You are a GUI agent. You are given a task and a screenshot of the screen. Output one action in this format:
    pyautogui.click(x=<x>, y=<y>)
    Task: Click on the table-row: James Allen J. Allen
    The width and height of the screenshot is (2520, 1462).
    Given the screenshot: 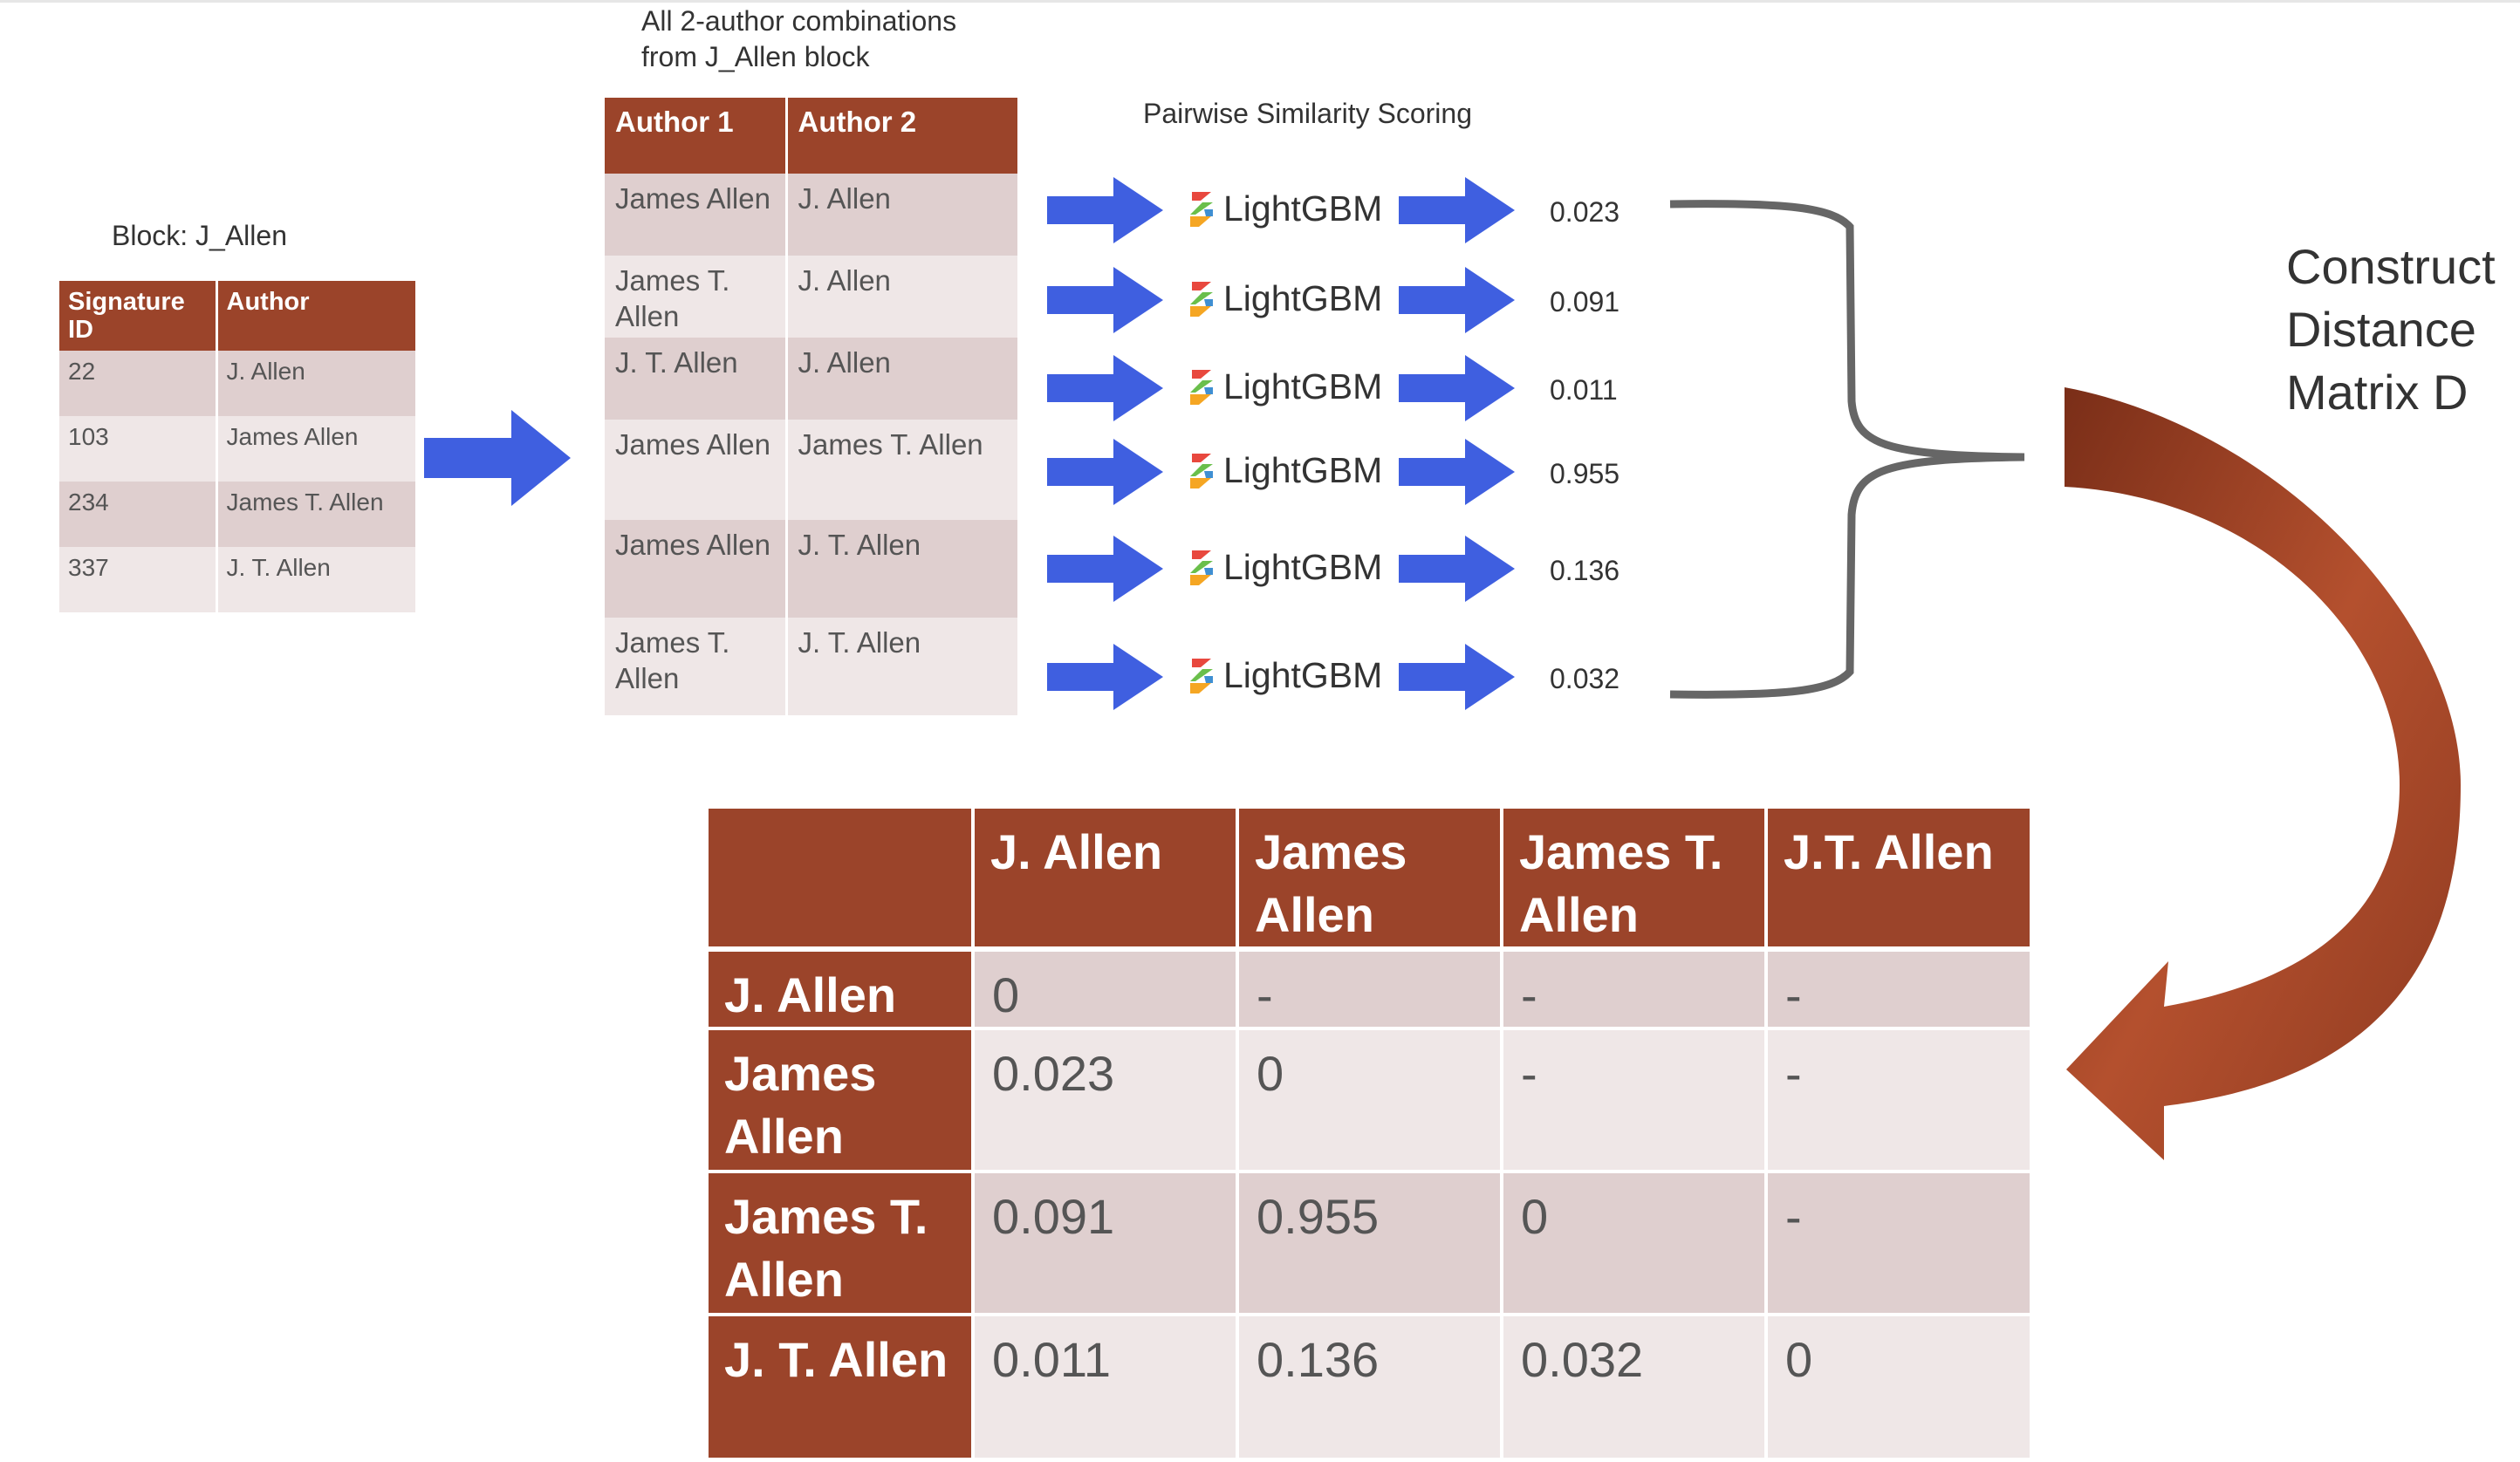 What is the action you would take?
    pyautogui.click(x=811, y=215)
    